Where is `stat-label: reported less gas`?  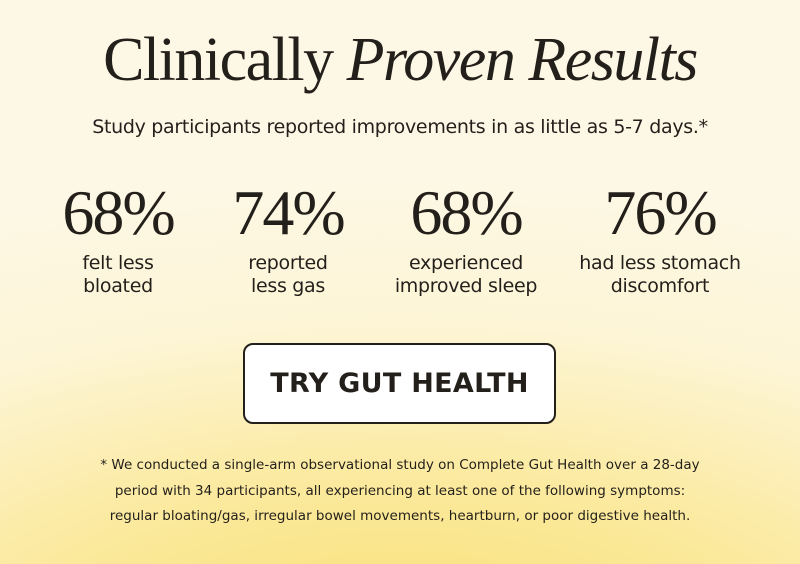 stat-label: reported less gas is located at coordinates (288, 275).